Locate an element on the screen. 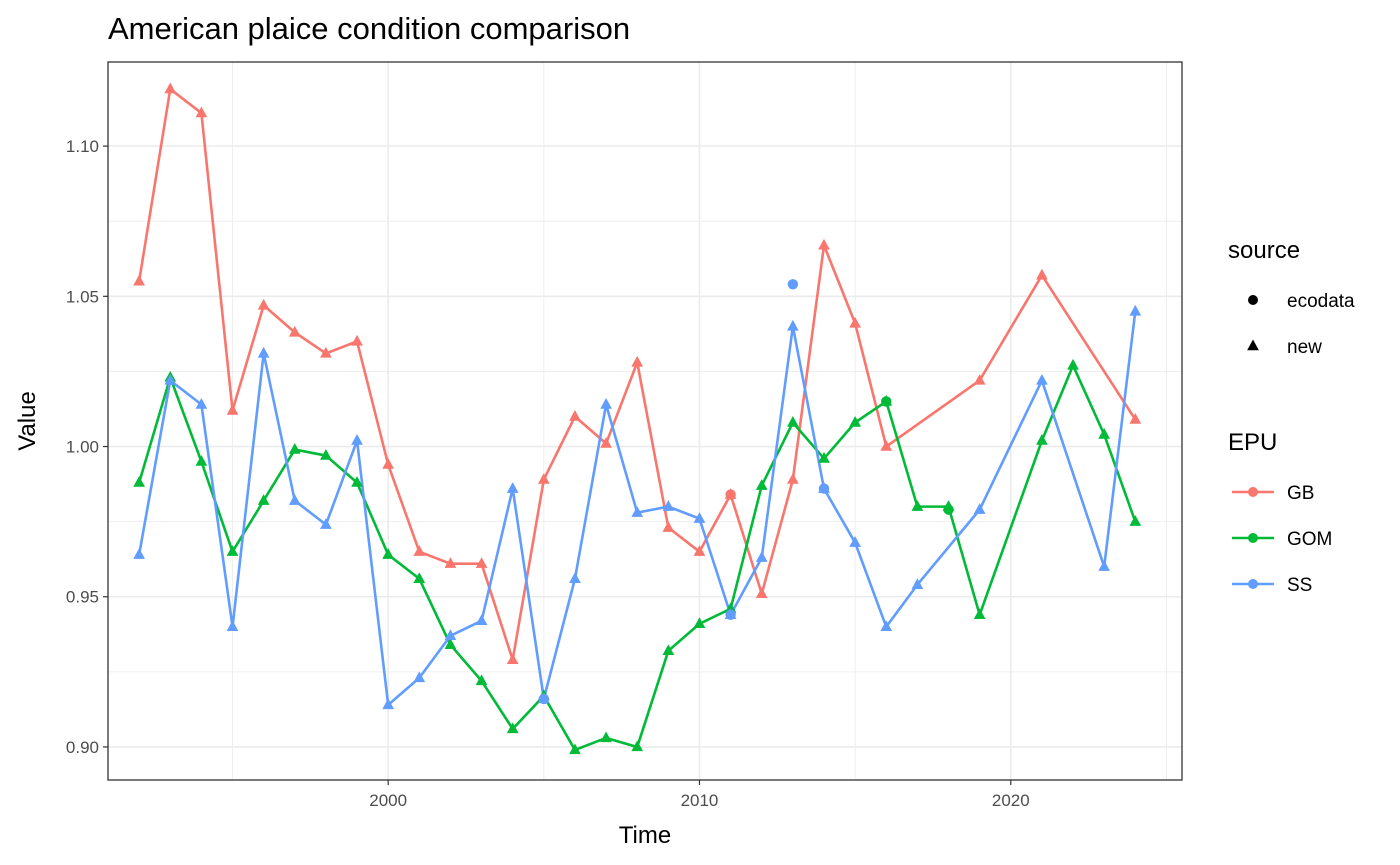 This screenshot has height=865, width=1400. legend: source EPU ecodata new GB GOM SS is located at coordinates (1291, 416).